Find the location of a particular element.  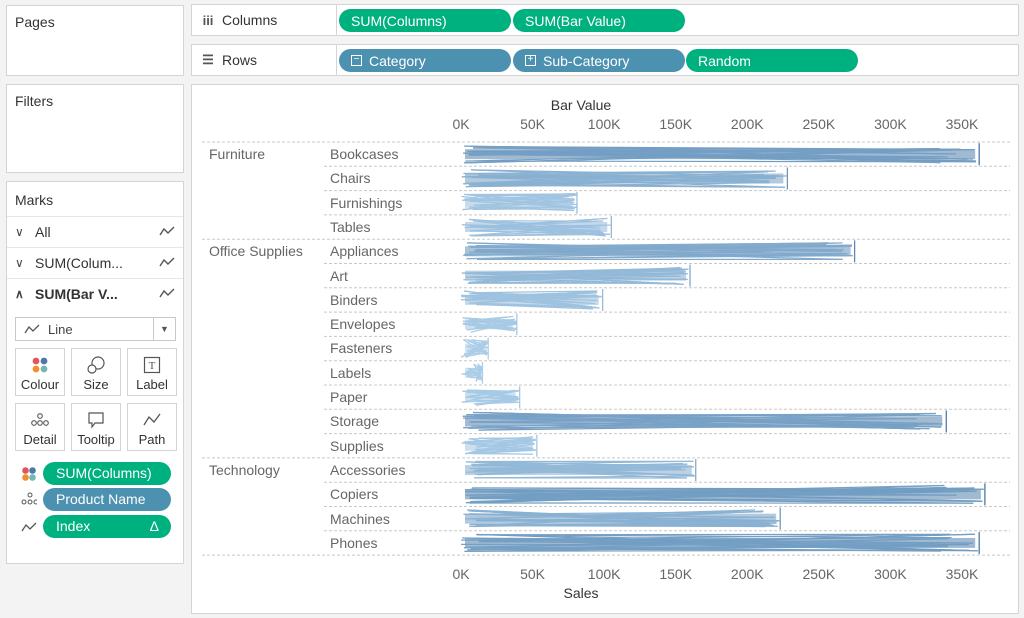

rows-pill-sub-category: + Sub-Category is located at coordinates (599, 60).